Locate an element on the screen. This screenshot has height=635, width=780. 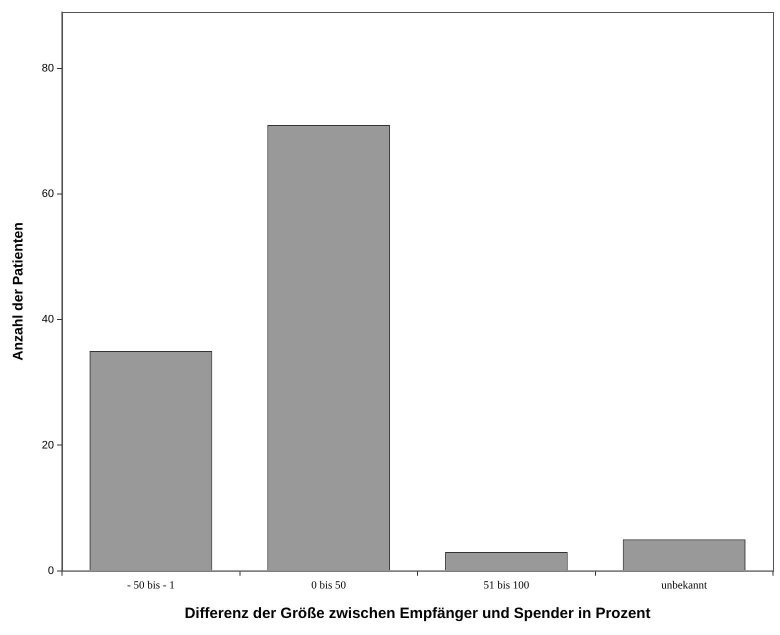
y-axis-title: Anzahl der Patienten is located at coordinates (17, 291).